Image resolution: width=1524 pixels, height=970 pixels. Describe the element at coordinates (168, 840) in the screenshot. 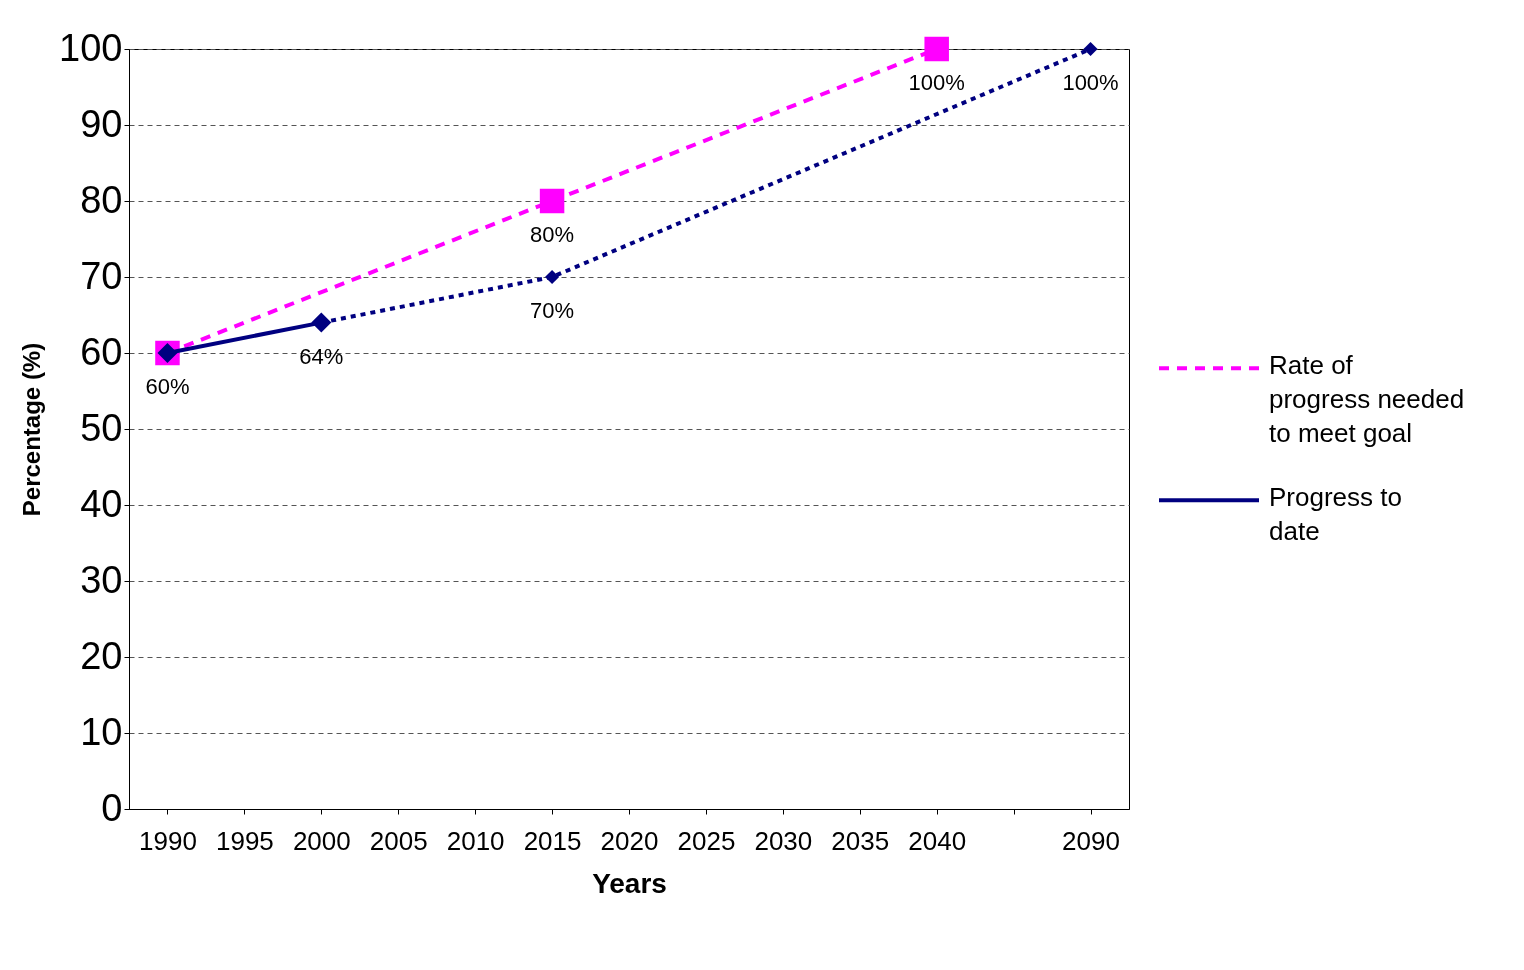

I see `x-tick-label: 1990` at that location.